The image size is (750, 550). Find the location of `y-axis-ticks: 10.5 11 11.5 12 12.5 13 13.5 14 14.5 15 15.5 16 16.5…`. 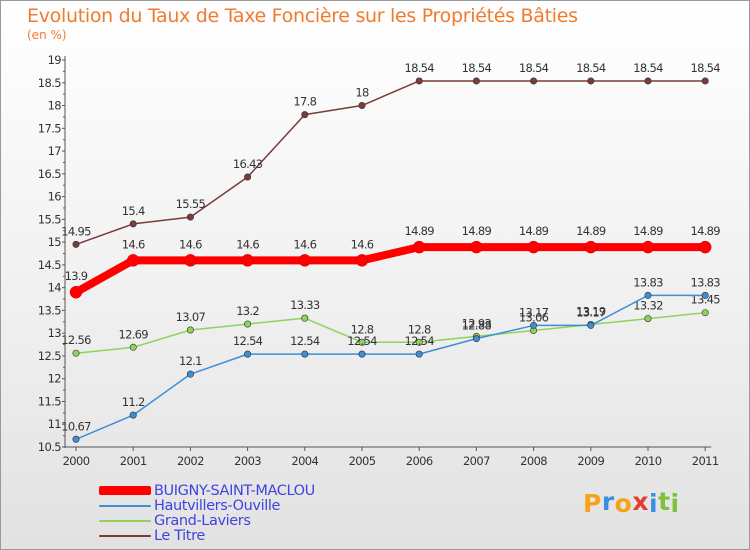

y-axis-ticks: 10.5 11 11.5 12 12.5 13 13.5 14 14.5 15 15.5 16 16.5… is located at coordinates (51, 253).